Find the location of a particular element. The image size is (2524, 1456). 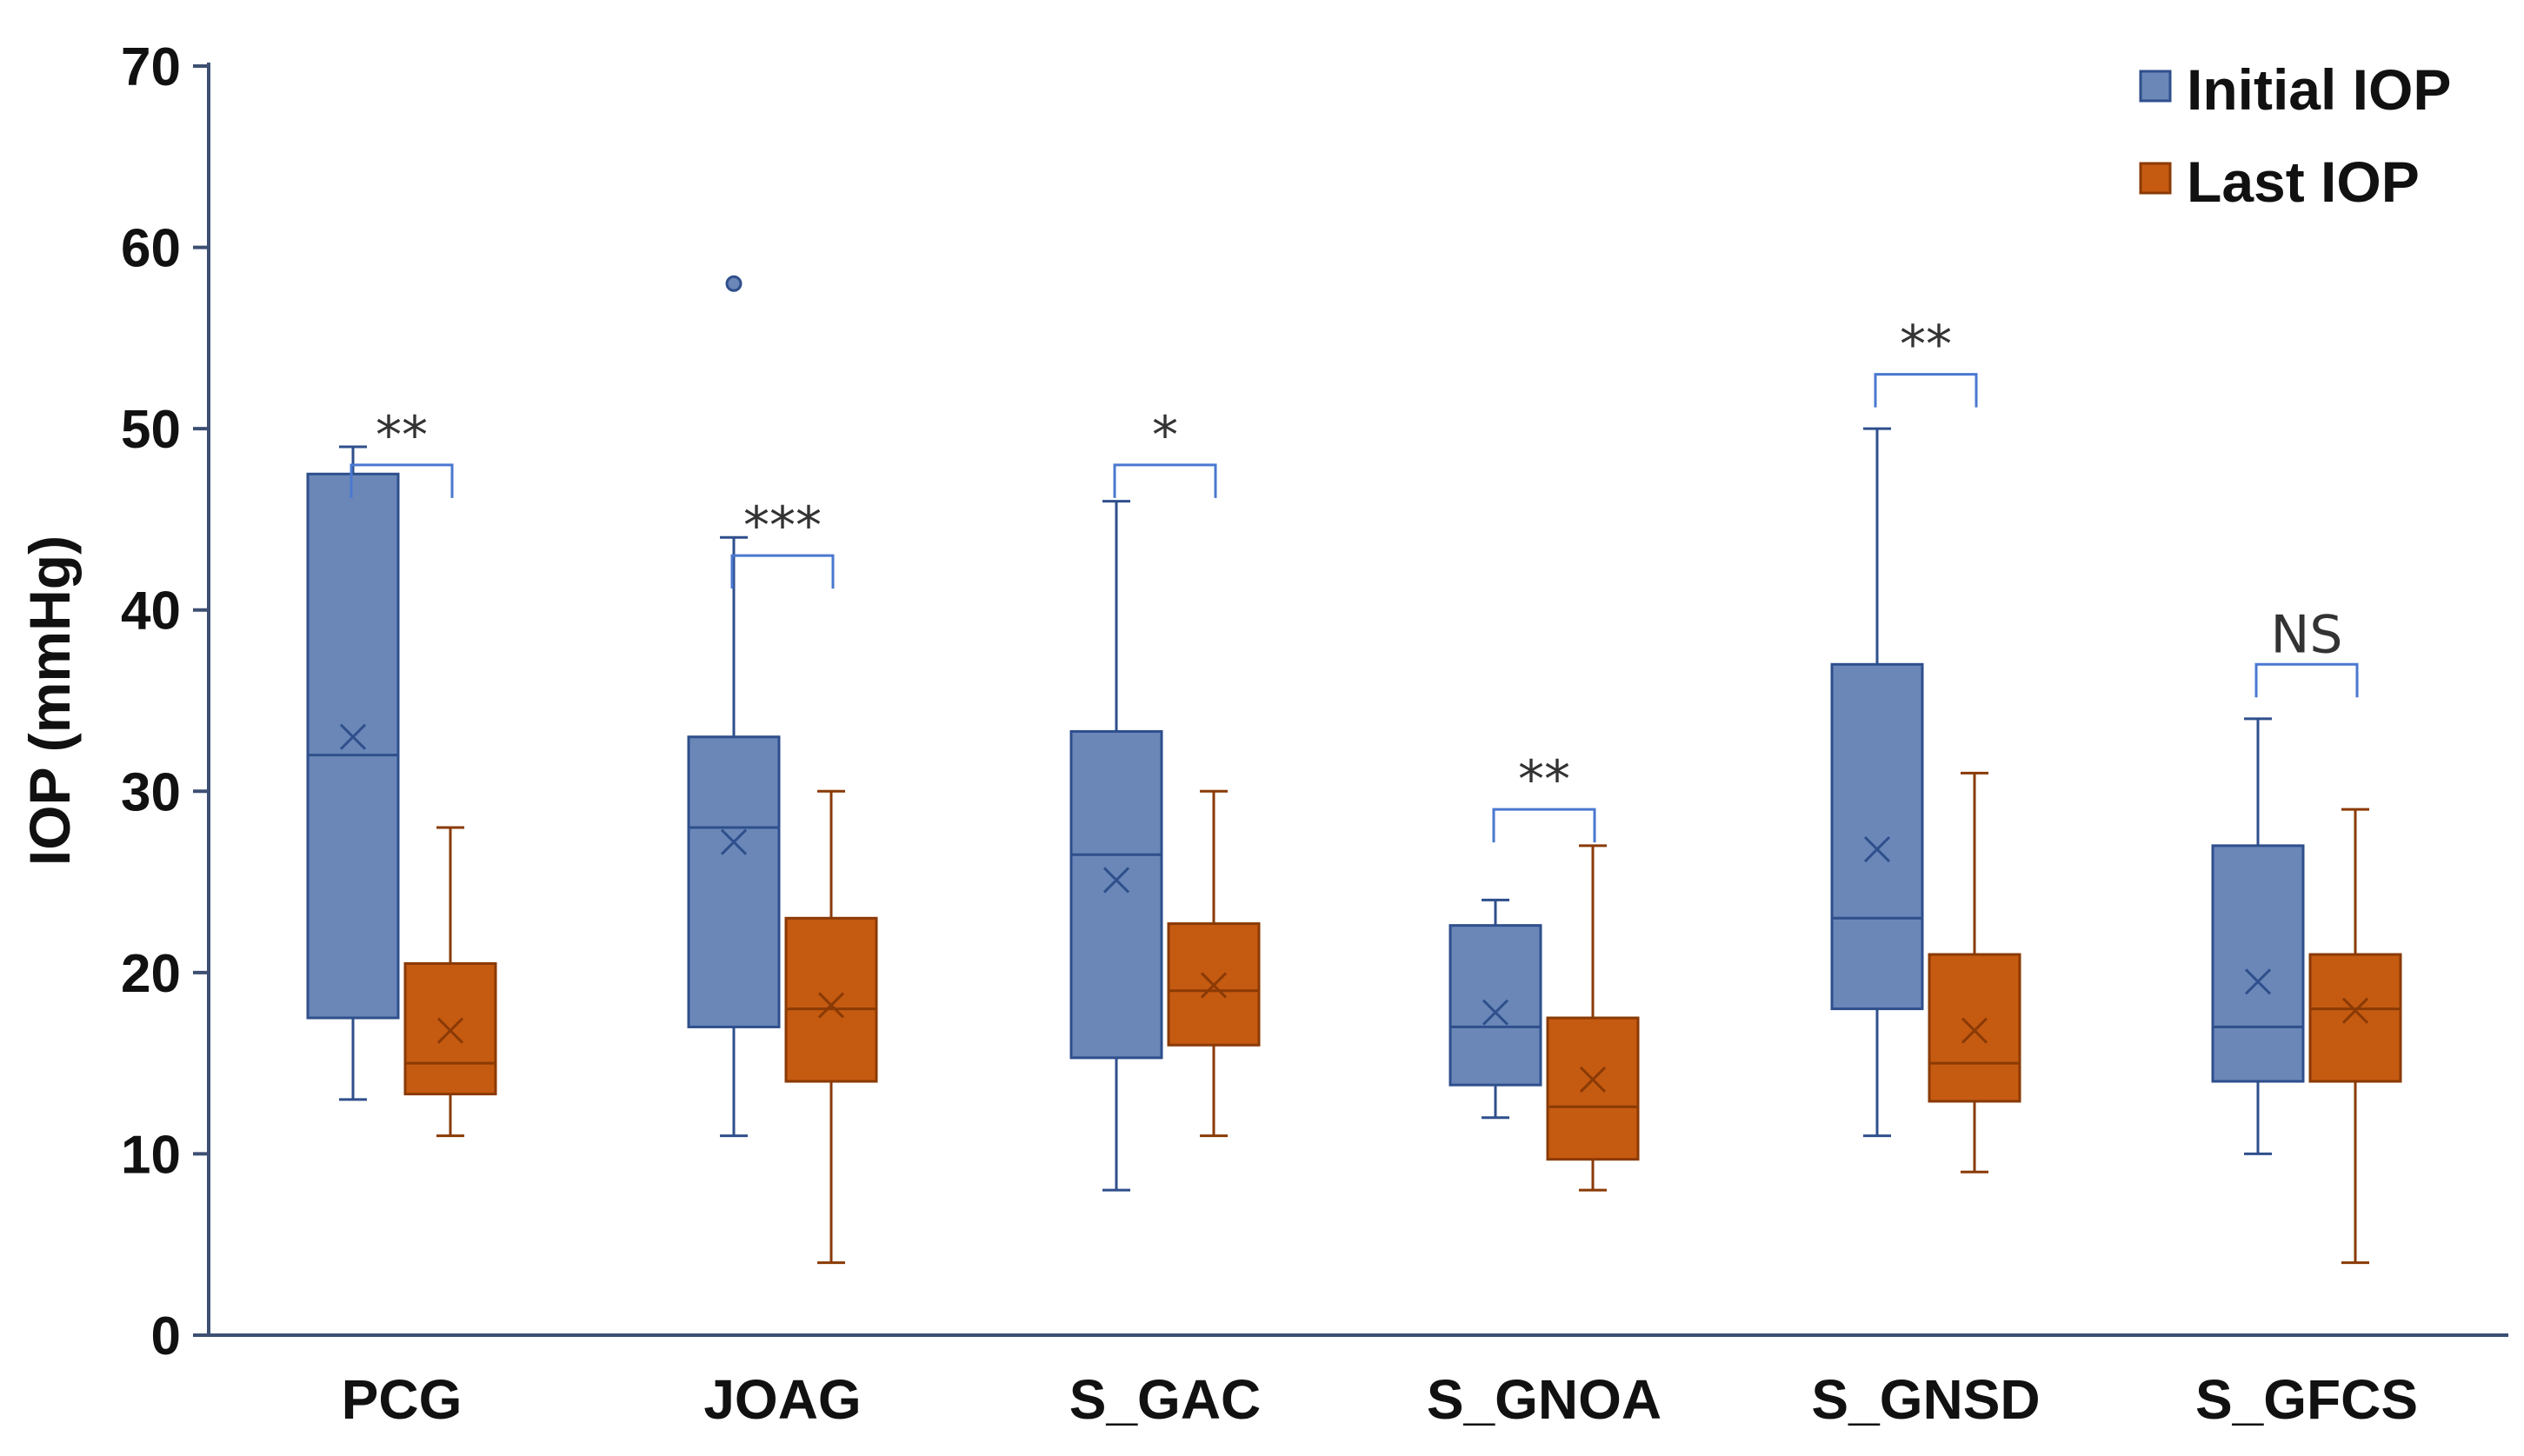

box-last-s_gnsd is located at coordinates (1975, 972).